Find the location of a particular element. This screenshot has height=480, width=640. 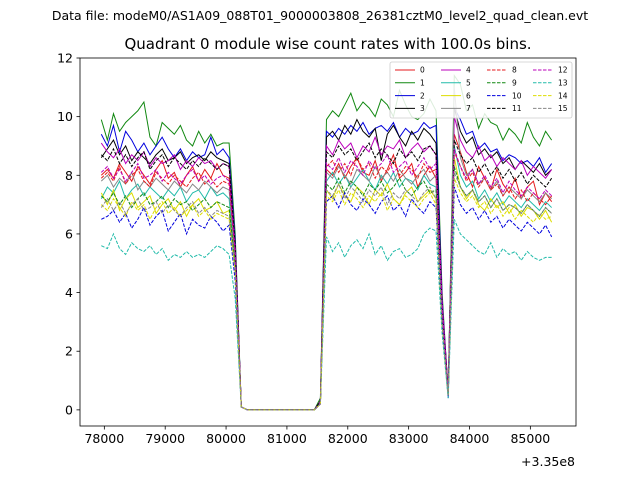

legend-label-9: 9 is located at coordinates (514, 83).